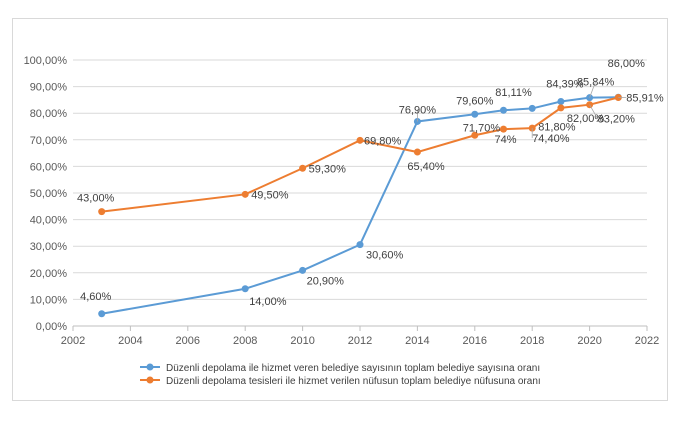  I want to click on x-tick-label: 2010, so click(302, 341).